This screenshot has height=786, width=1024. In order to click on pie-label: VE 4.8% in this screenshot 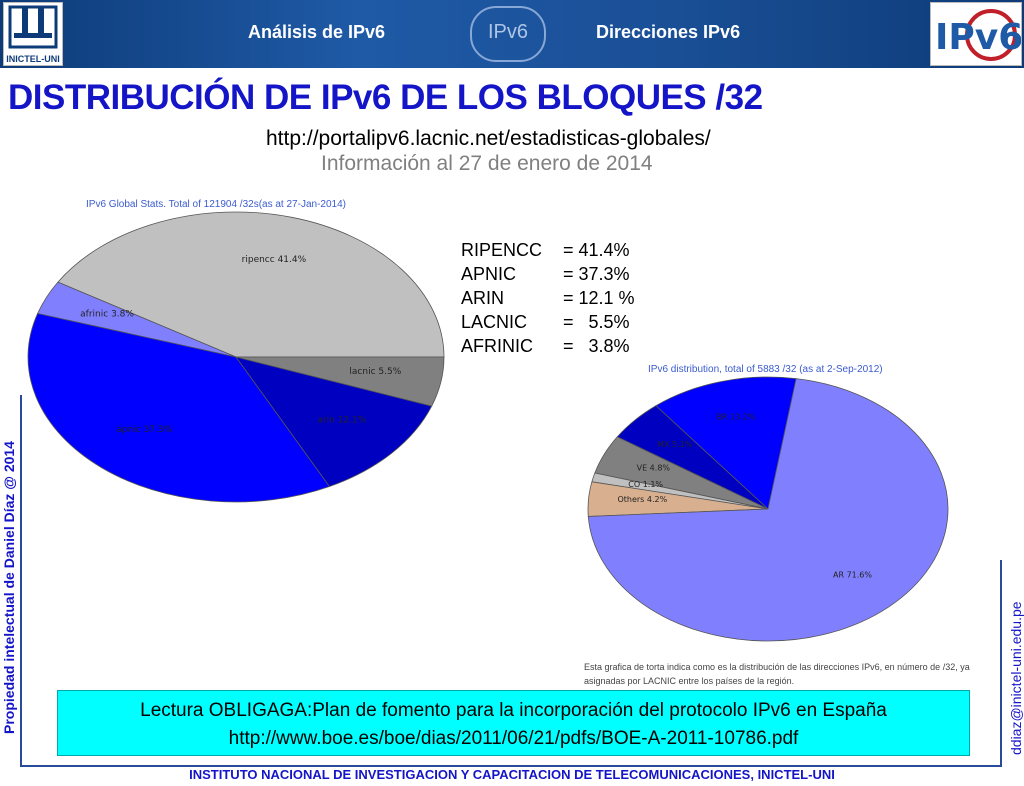, I will do `click(654, 468)`.